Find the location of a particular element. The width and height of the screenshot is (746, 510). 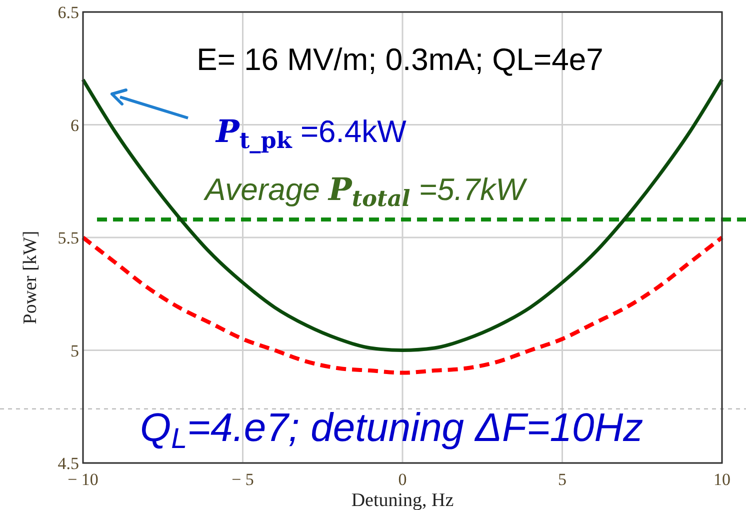

annotation: Average P$_{total}$ =5.7kW is located at coordinates (365, 192).